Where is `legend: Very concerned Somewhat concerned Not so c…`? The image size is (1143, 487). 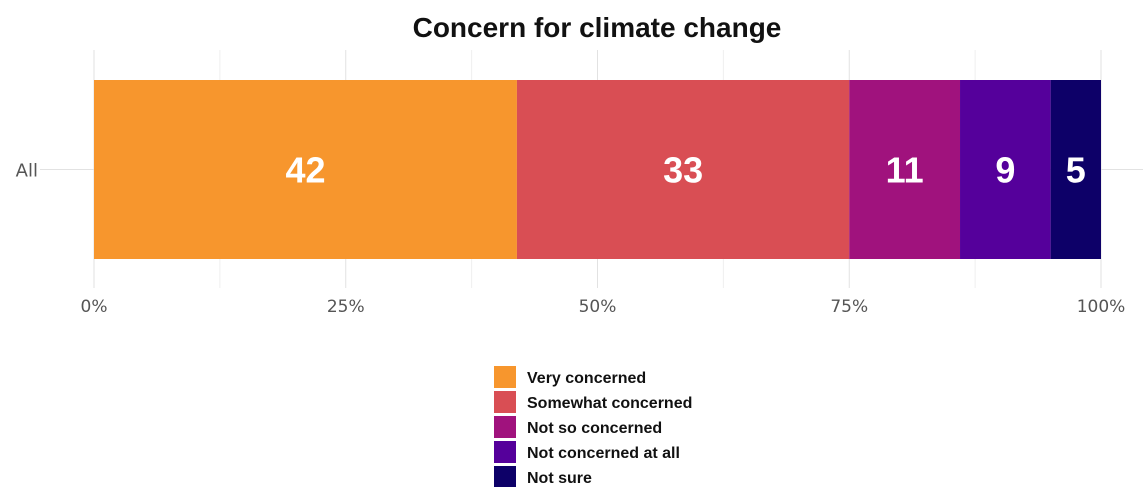 legend: Very concerned Somewhat concerned Not so c… is located at coordinates (593, 426).